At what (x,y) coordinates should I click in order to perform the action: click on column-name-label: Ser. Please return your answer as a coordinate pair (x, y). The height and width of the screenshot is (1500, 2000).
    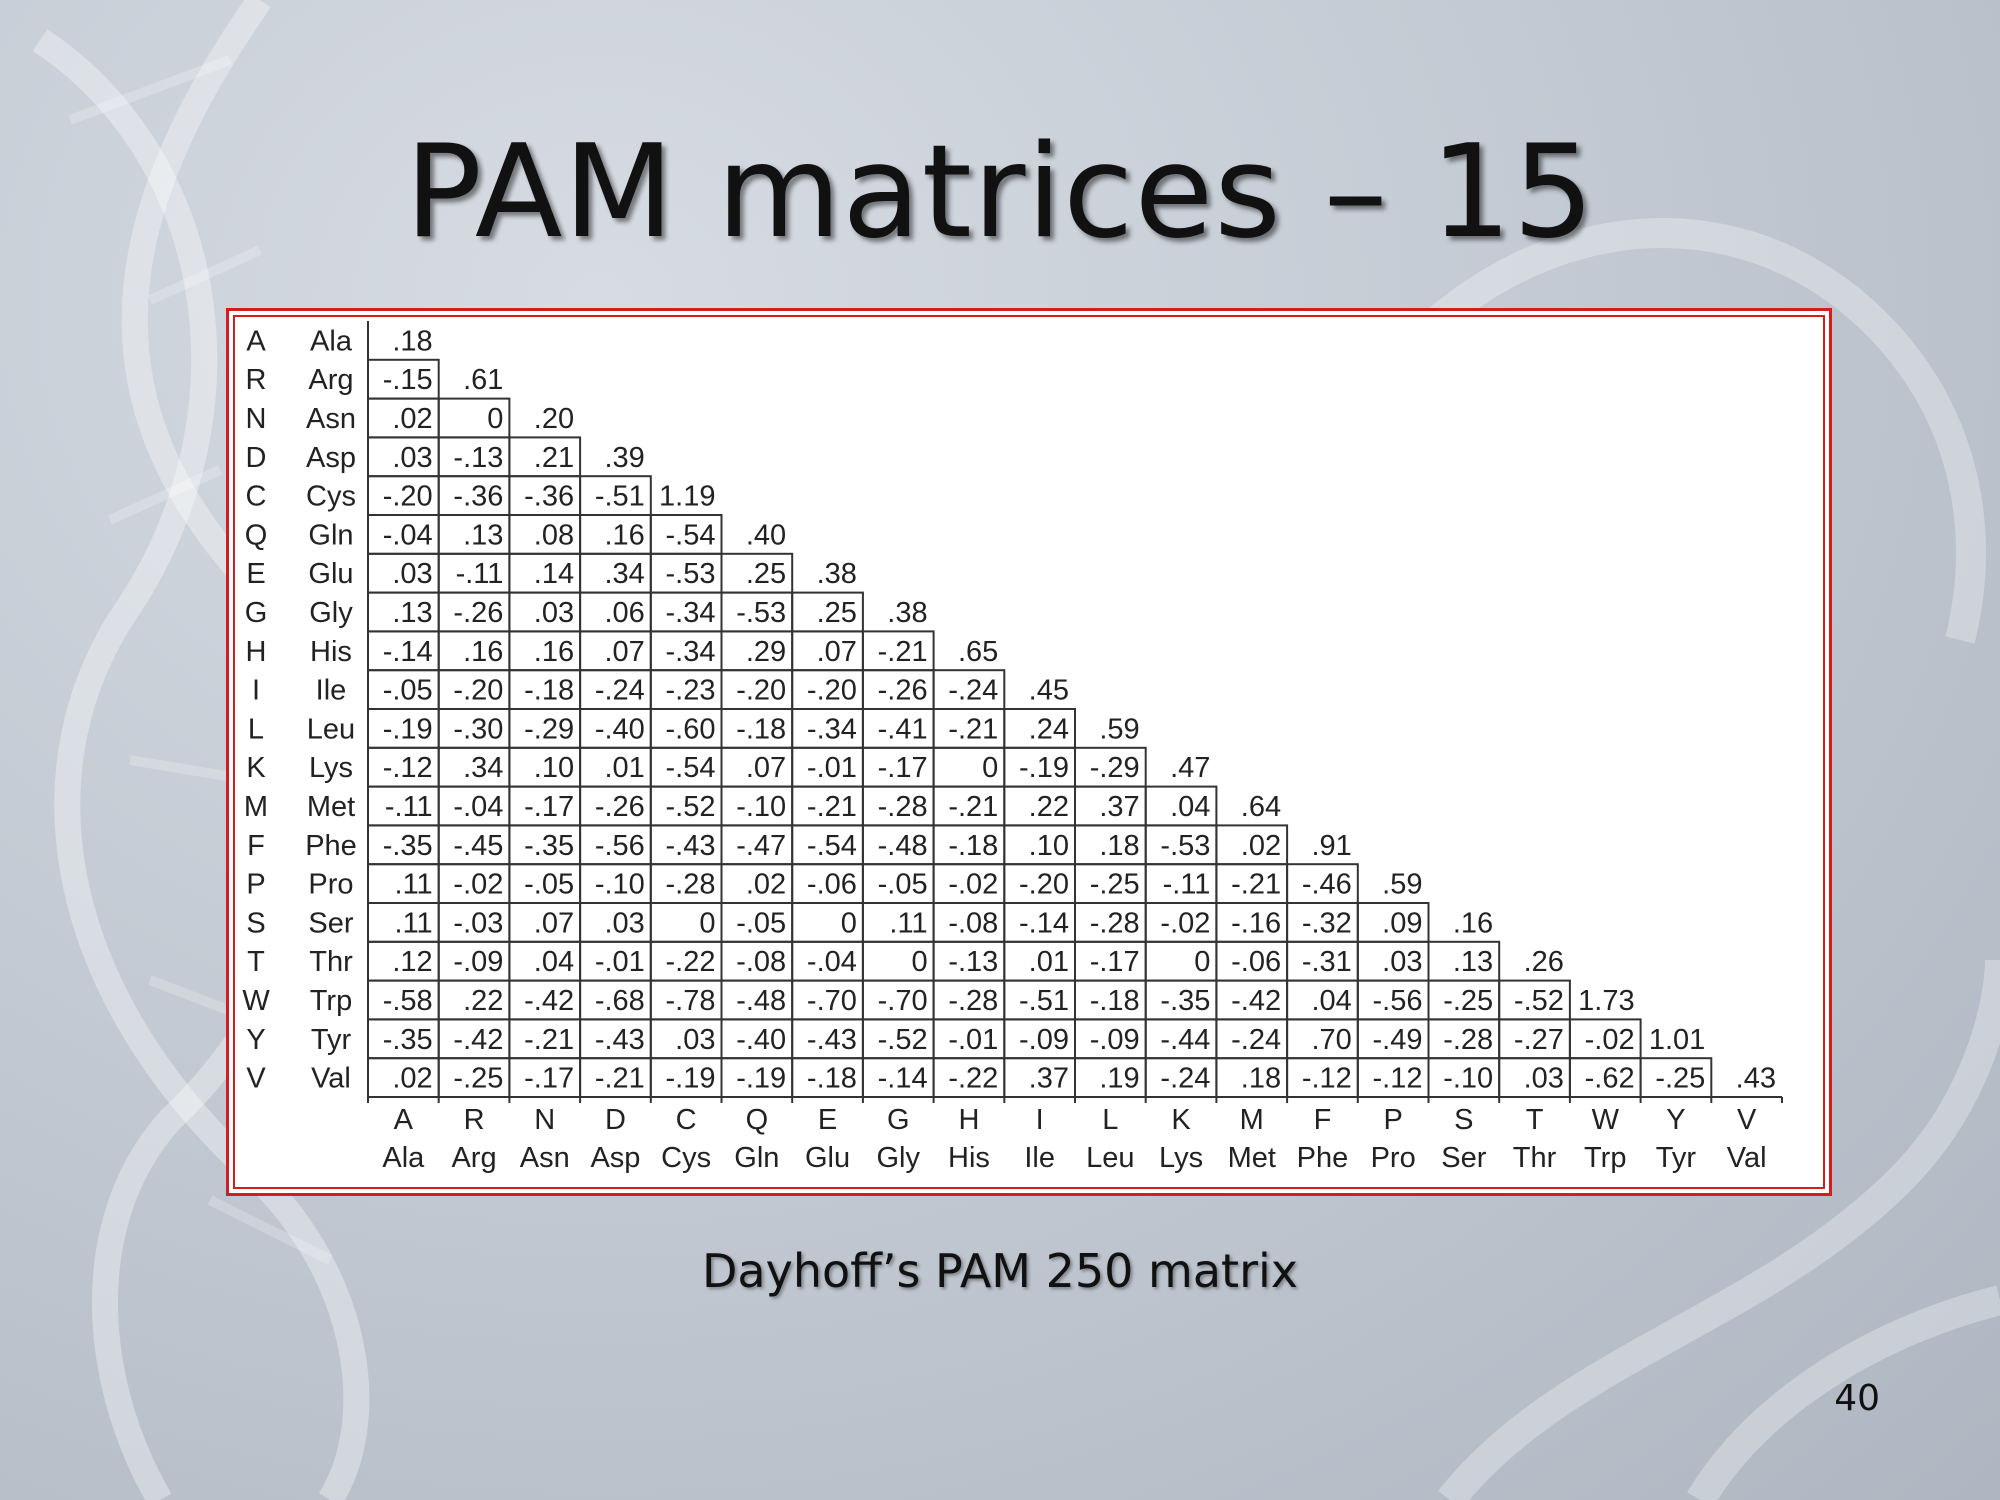
    Looking at the image, I should click on (1463, 1158).